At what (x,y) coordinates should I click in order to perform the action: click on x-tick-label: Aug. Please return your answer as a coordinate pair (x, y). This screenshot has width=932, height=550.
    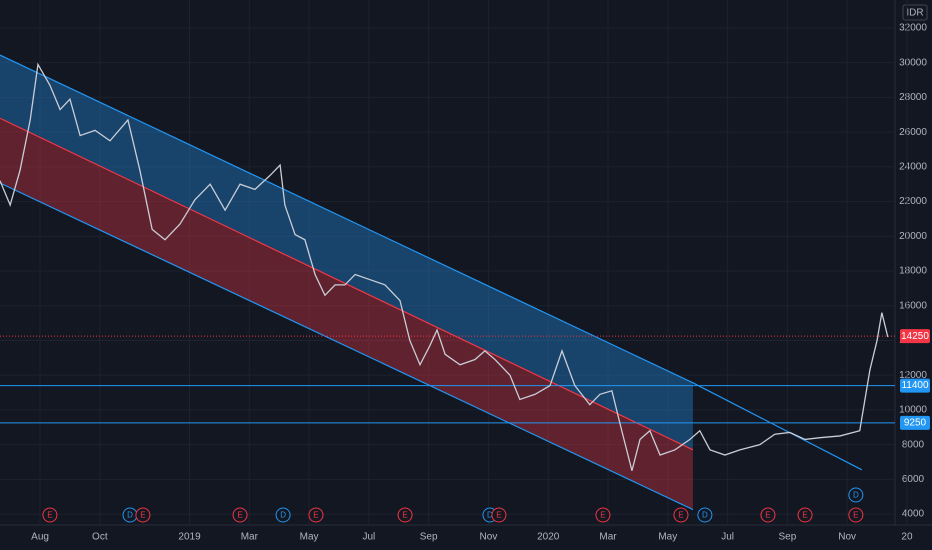
    Looking at the image, I should click on (40, 537).